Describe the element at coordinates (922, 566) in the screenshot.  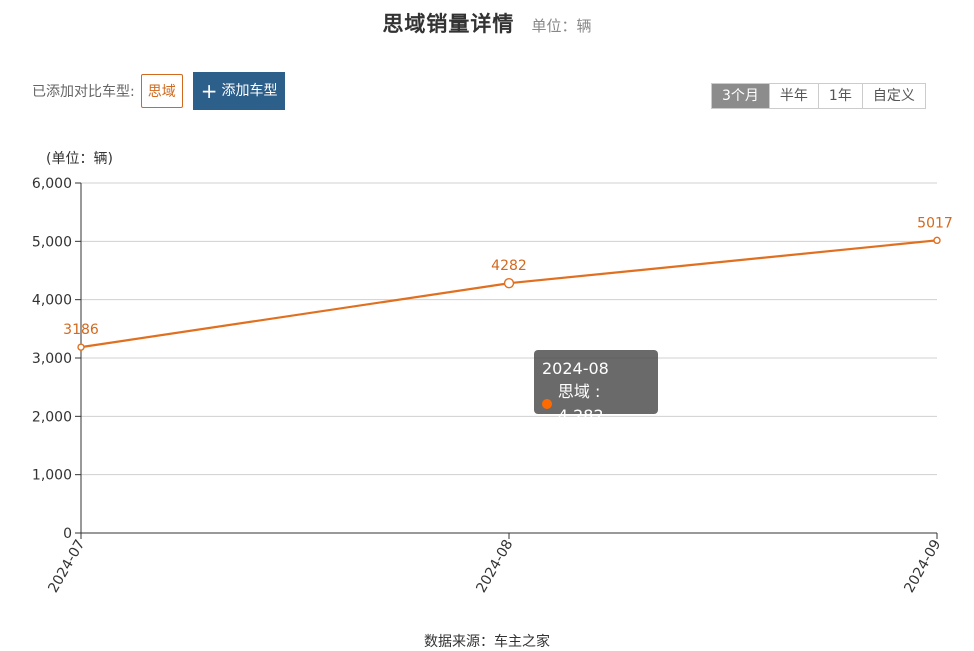
I see `x-tick-label: 2024-09` at that location.